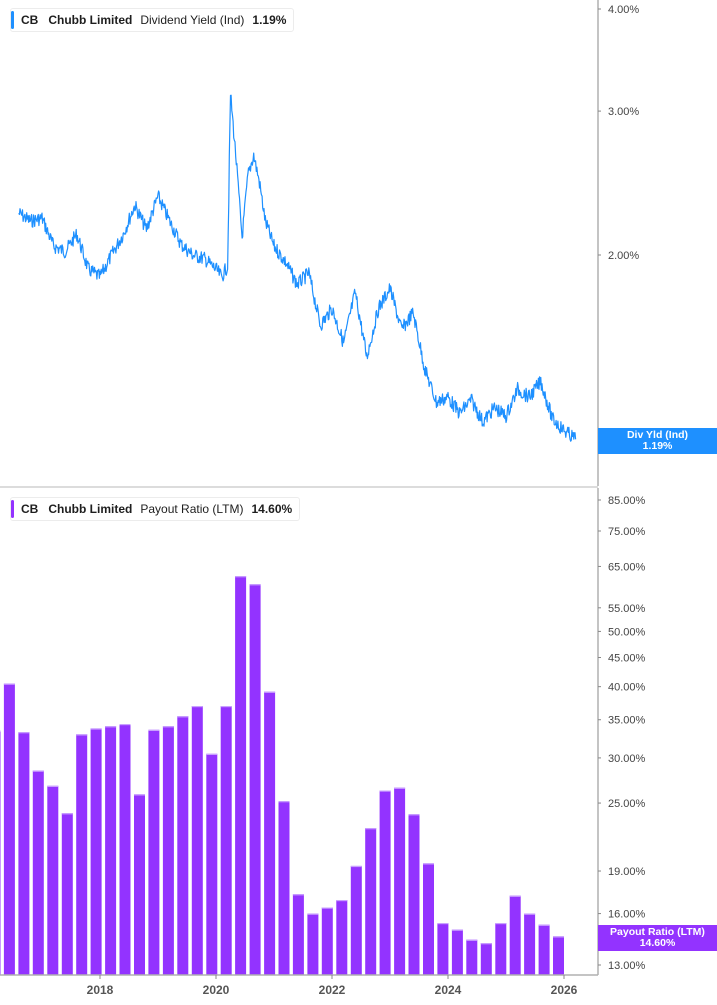  What do you see at coordinates (299, 487) in the screenshot?
I see `panel-divider` at bounding box center [299, 487].